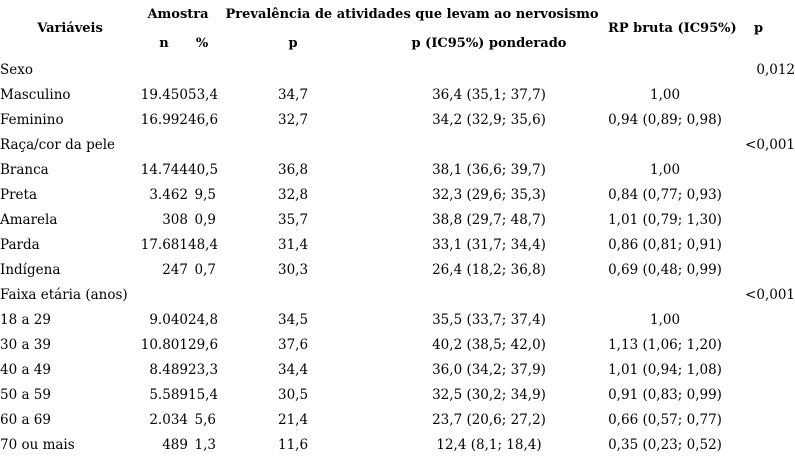 This screenshot has width=795, height=458. Describe the element at coordinates (18, 194) in the screenshot. I see `variable-label: Preta` at that location.